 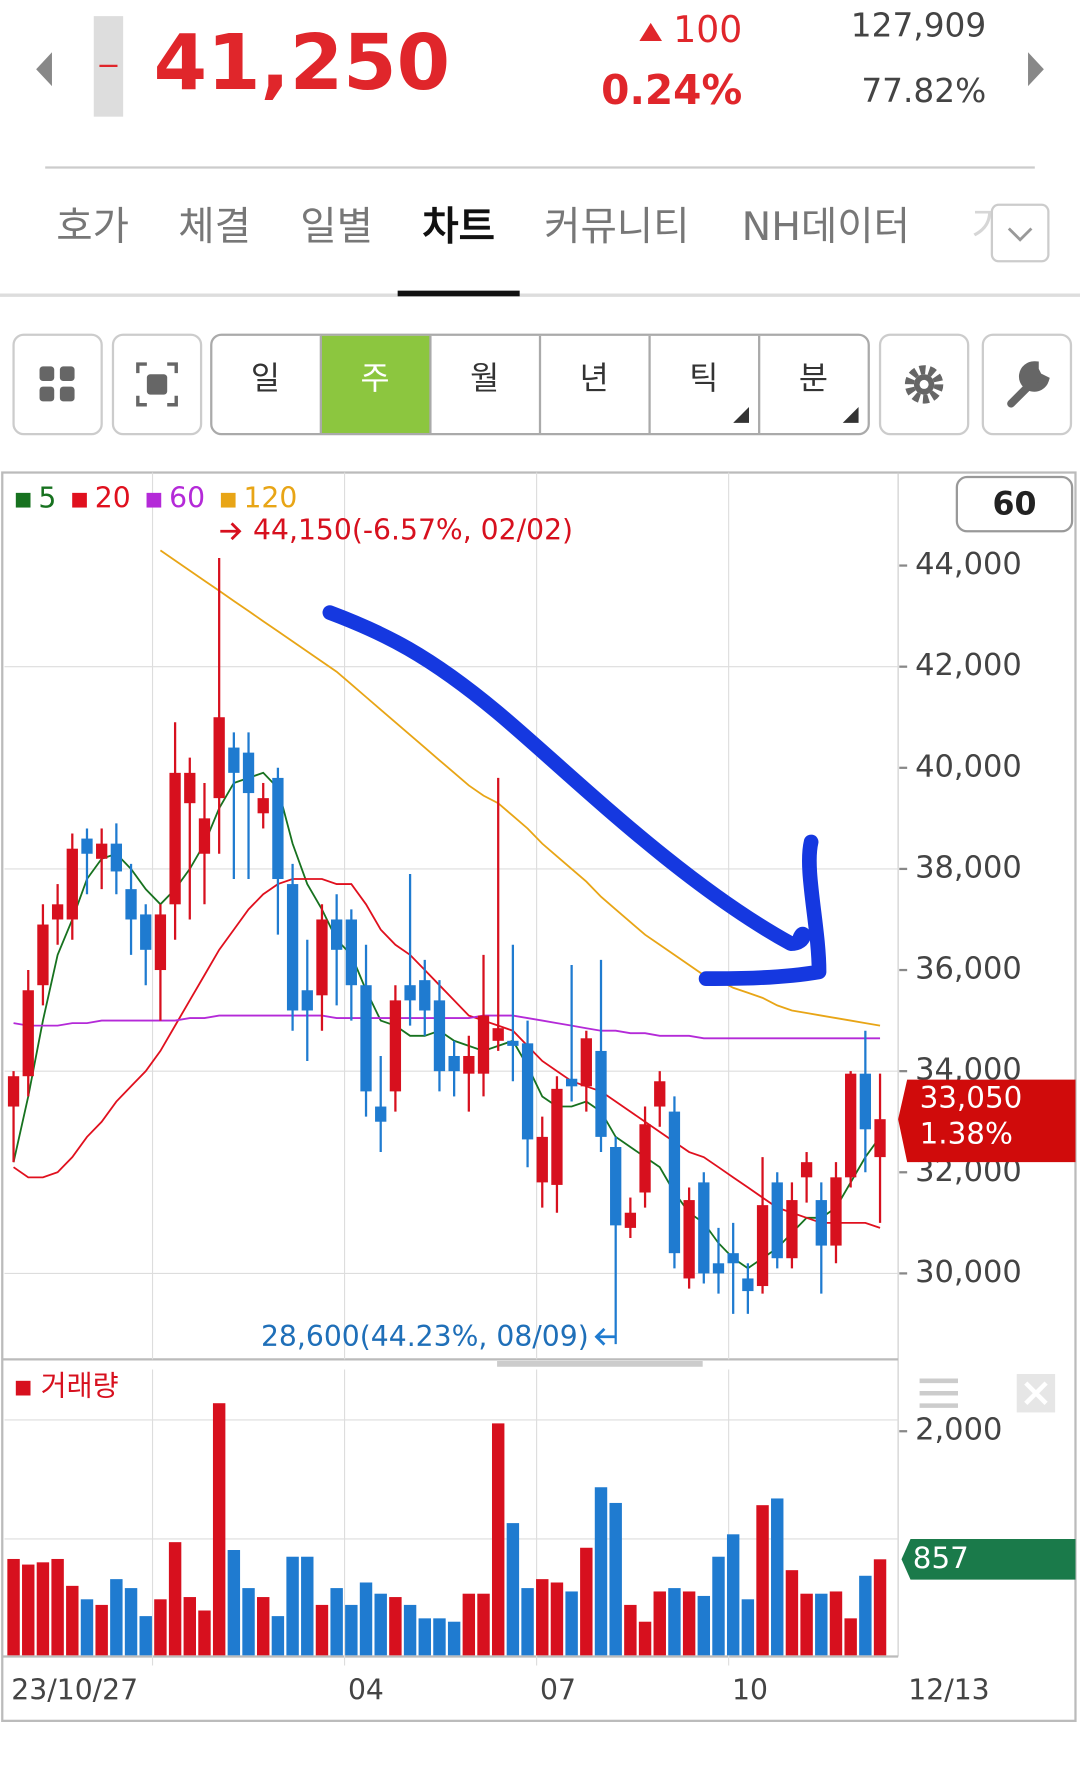 I want to click on y-tick-label: 44,000, so click(x=968, y=564).